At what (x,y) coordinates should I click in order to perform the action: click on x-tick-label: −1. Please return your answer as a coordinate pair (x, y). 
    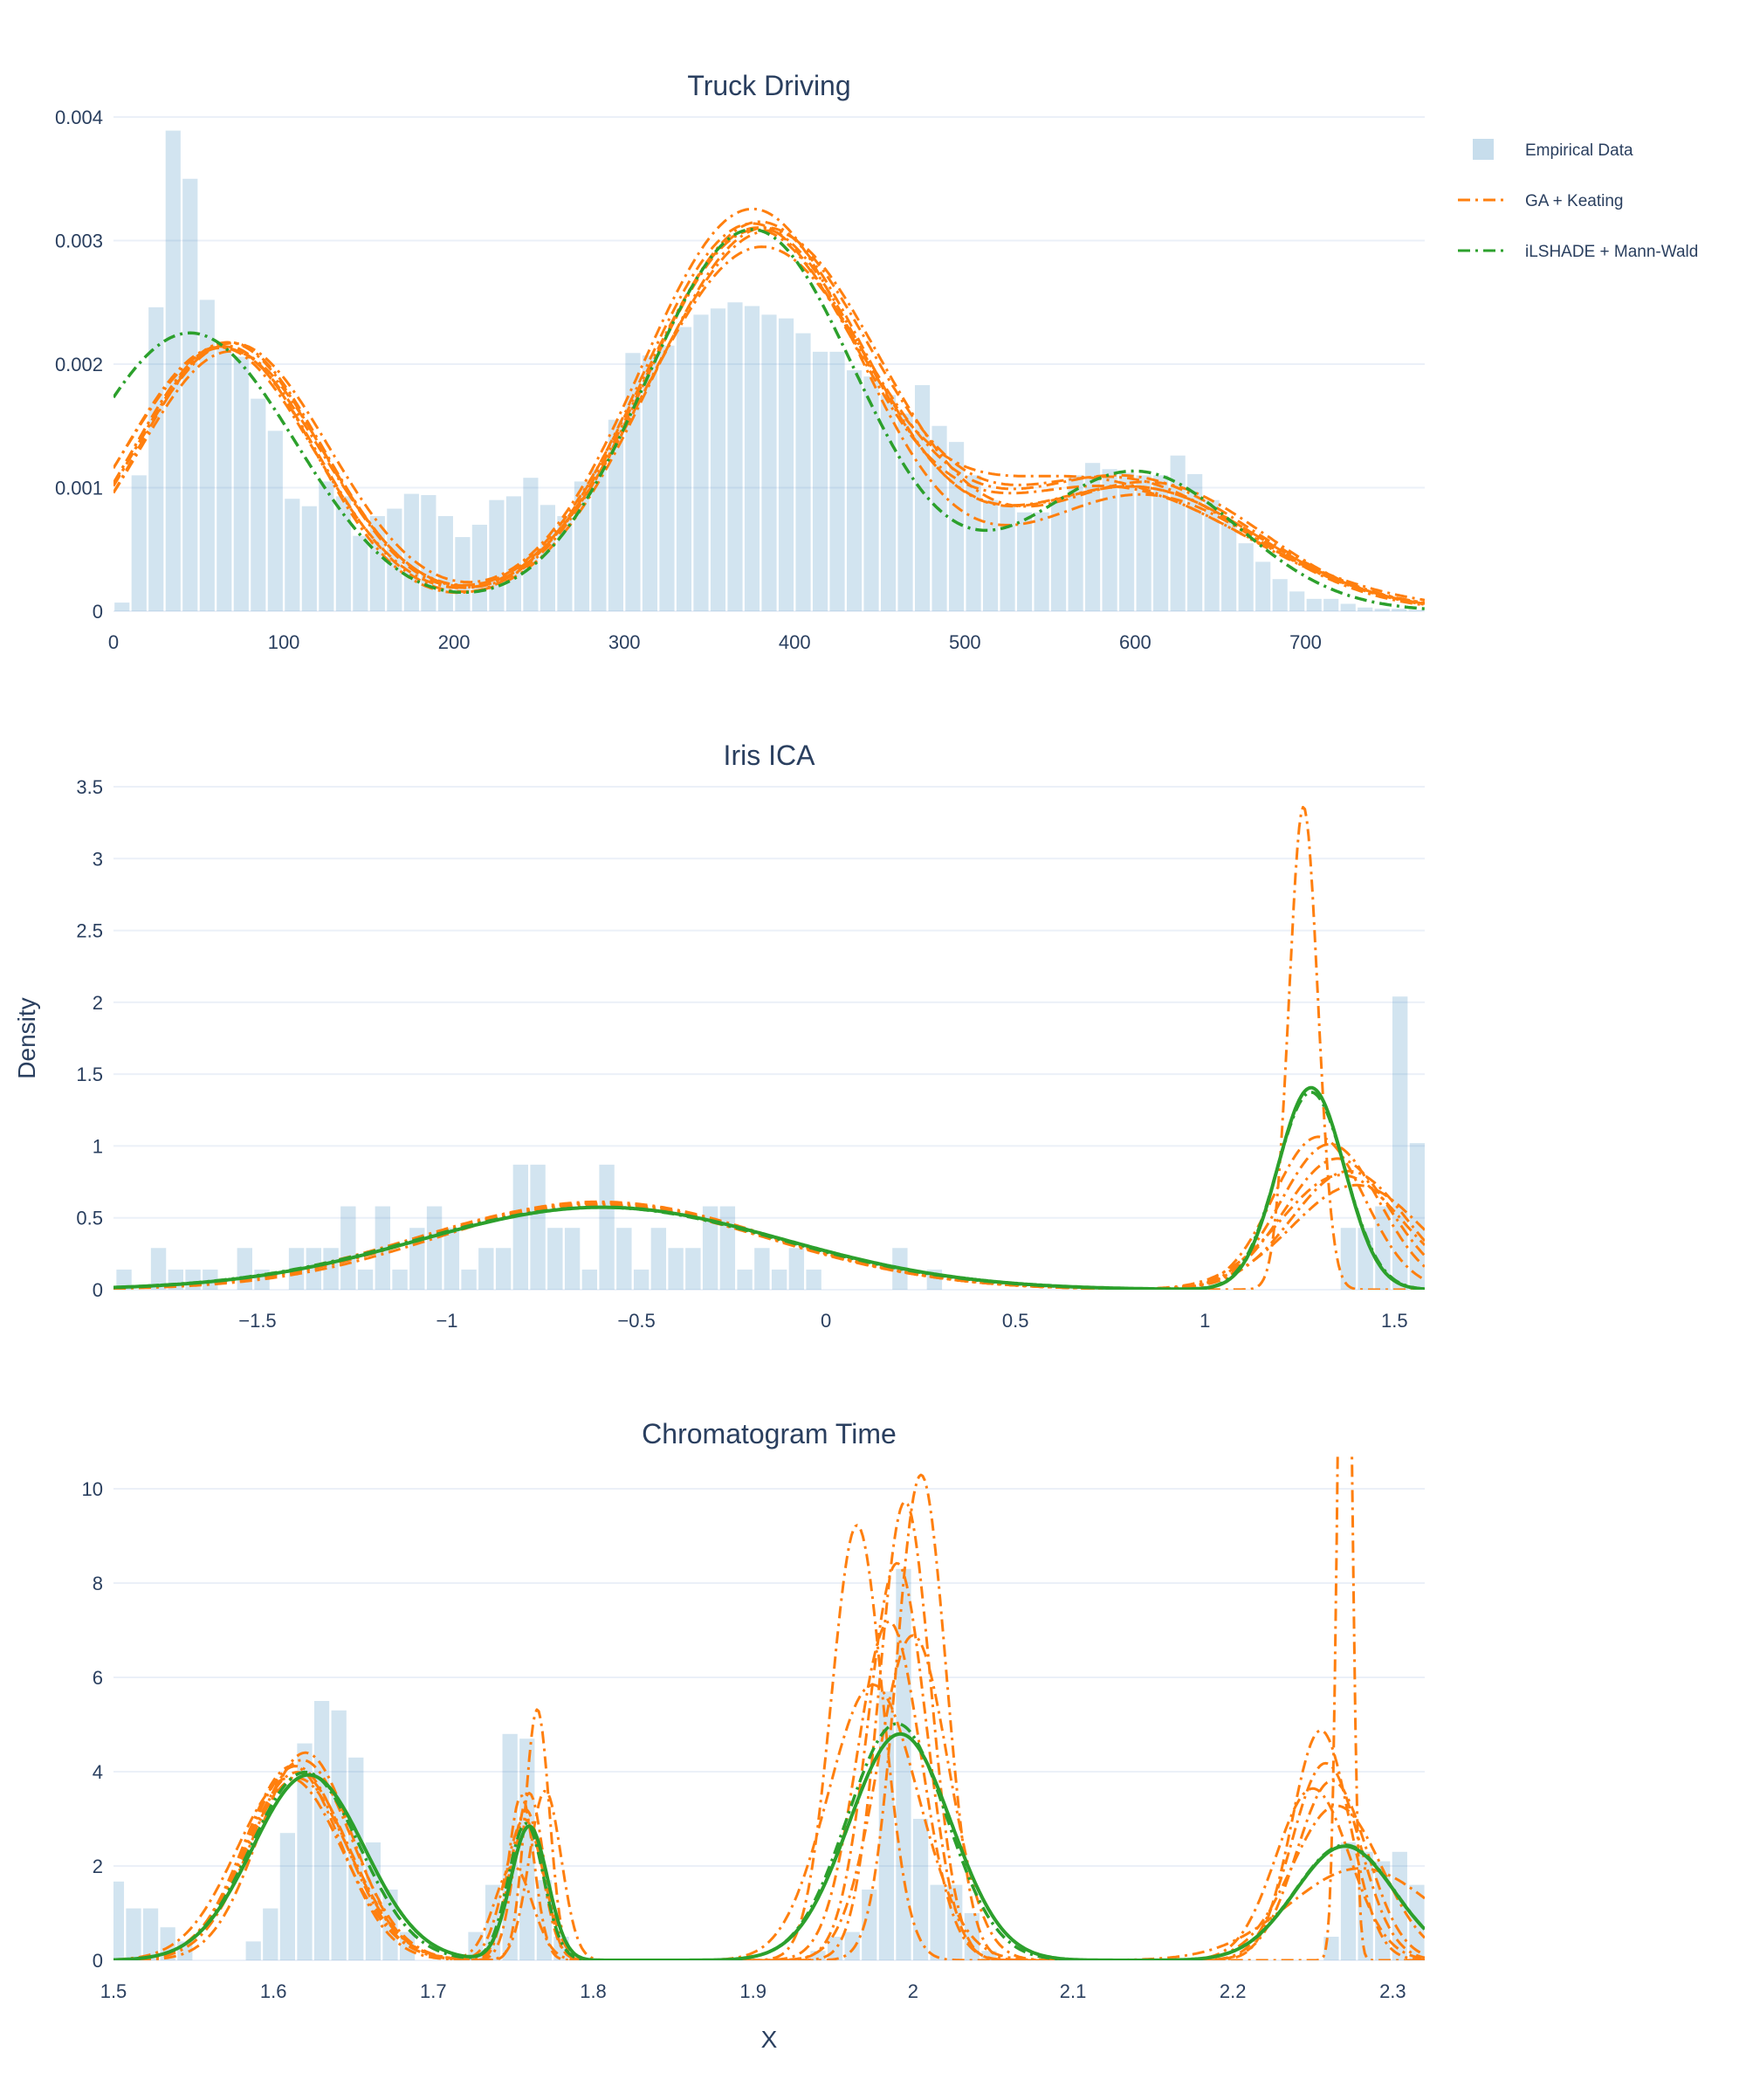
    Looking at the image, I should click on (446, 1321).